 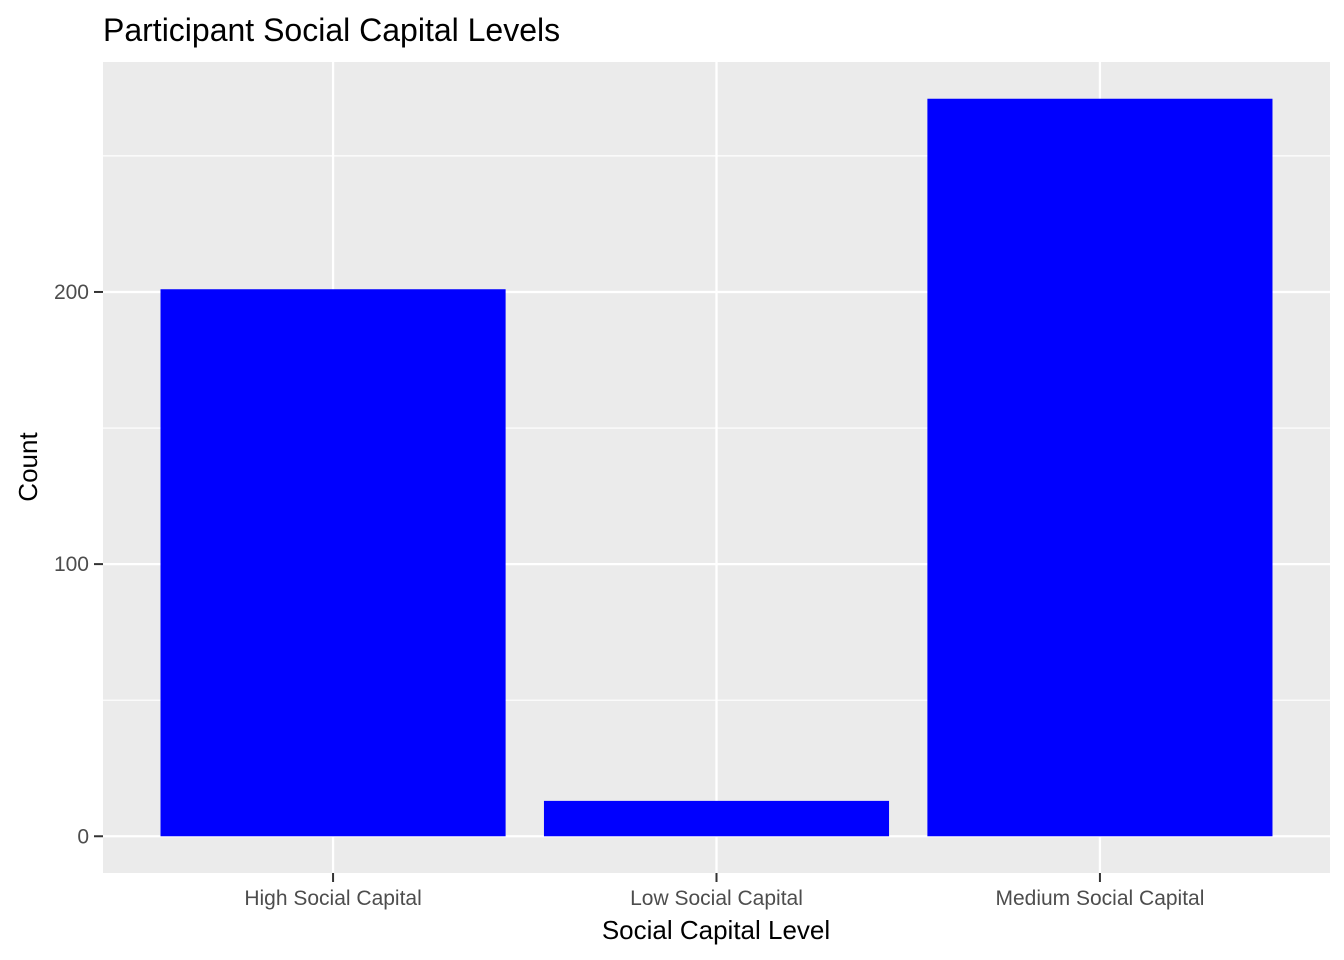 I want to click on x-tick-label: Low Social Capital, so click(x=716, y=898).